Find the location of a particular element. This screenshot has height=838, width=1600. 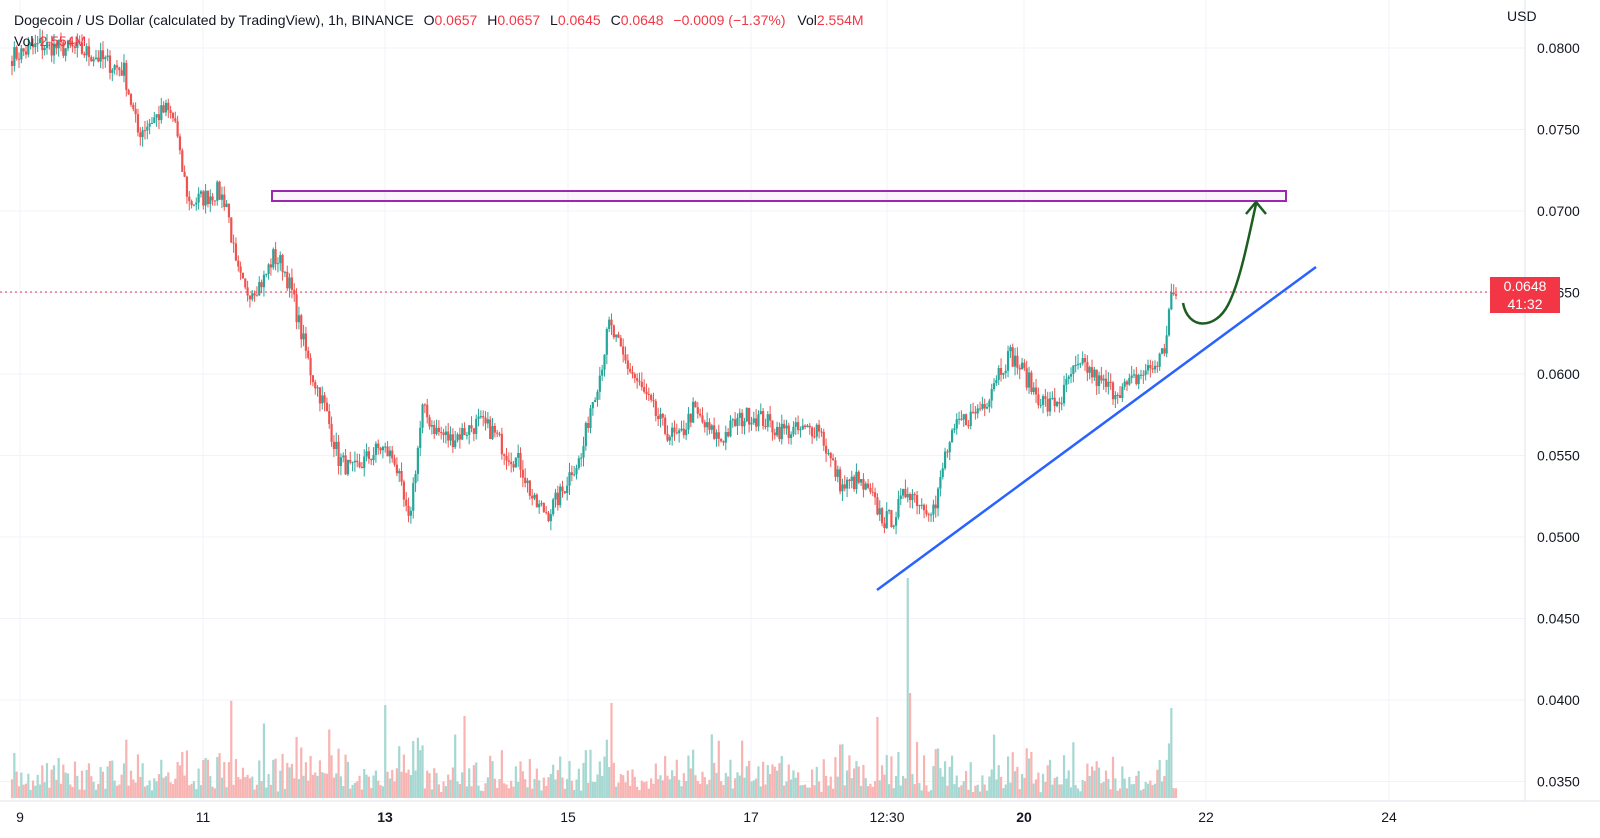

currency-label: USD is located at coordinates (1522, 16).